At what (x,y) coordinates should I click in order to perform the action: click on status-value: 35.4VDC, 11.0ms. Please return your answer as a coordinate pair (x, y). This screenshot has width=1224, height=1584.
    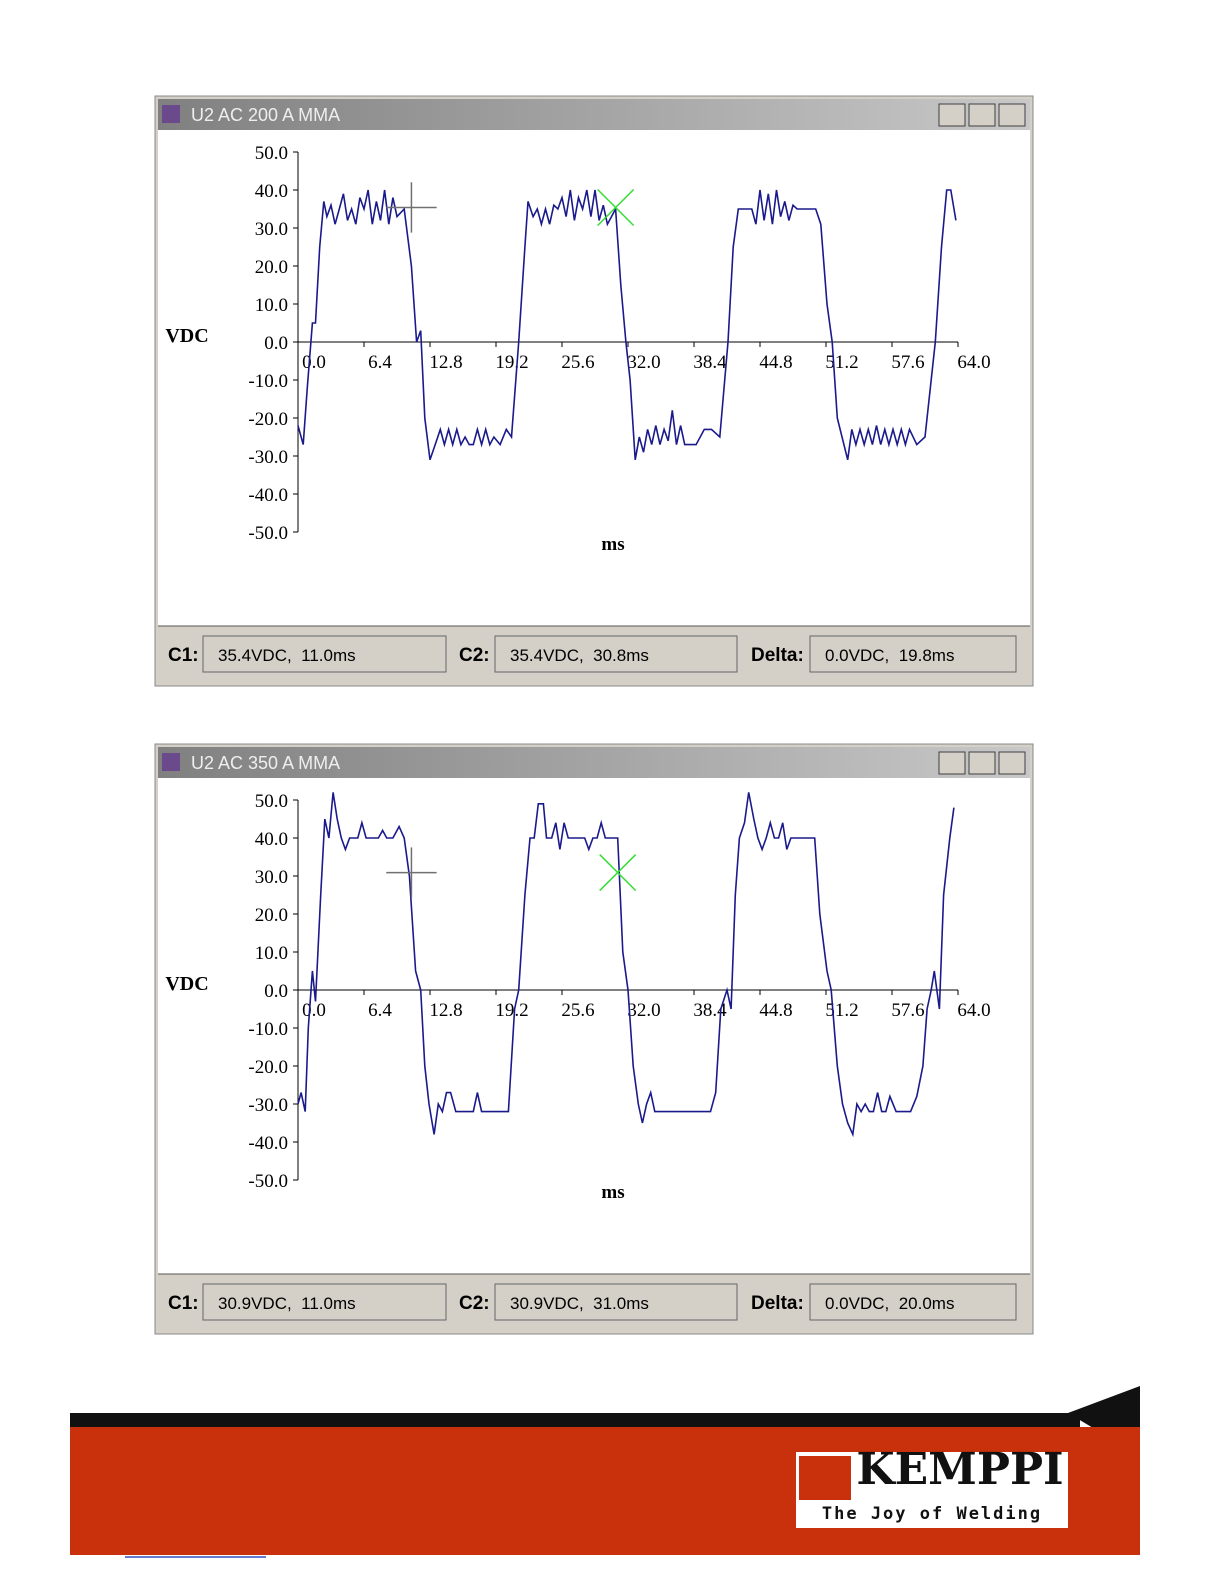
    Looking at the image, I should click on (287, 655).